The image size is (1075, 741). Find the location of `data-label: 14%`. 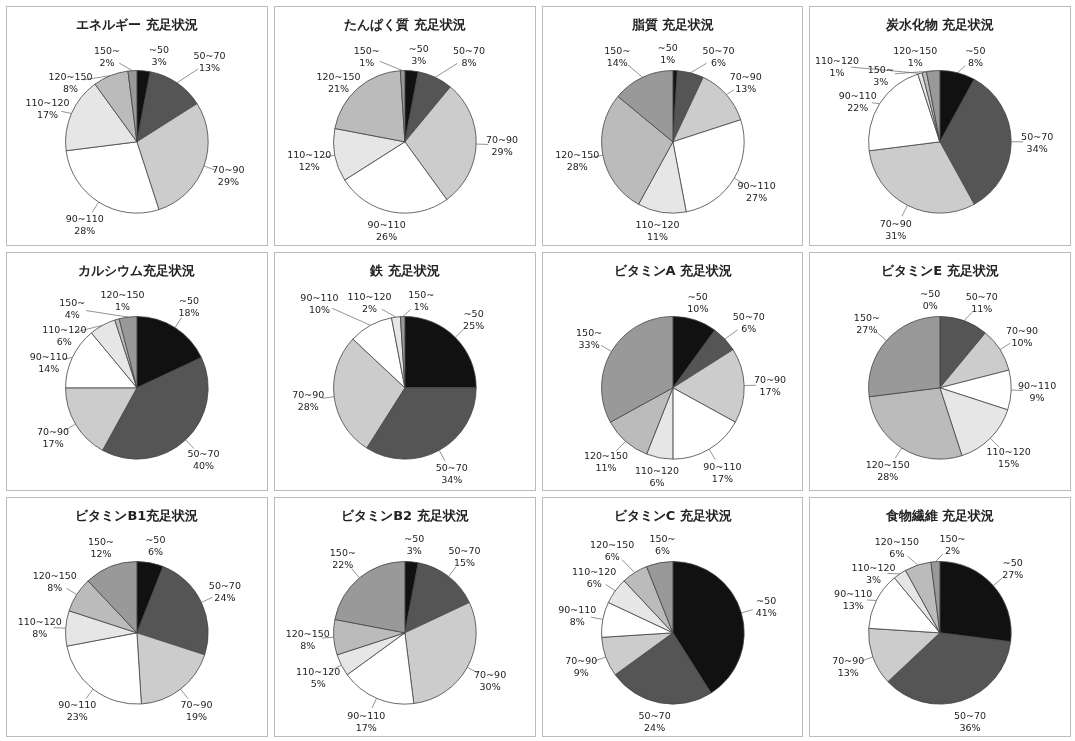

data-label: 14% is located at coordinates (617, 62).